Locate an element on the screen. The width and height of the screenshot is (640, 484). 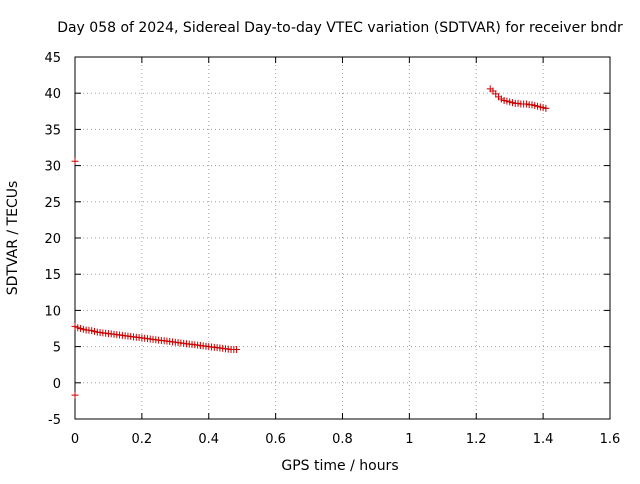
y-tick-label: 0 is located at coordinates (57, 384).